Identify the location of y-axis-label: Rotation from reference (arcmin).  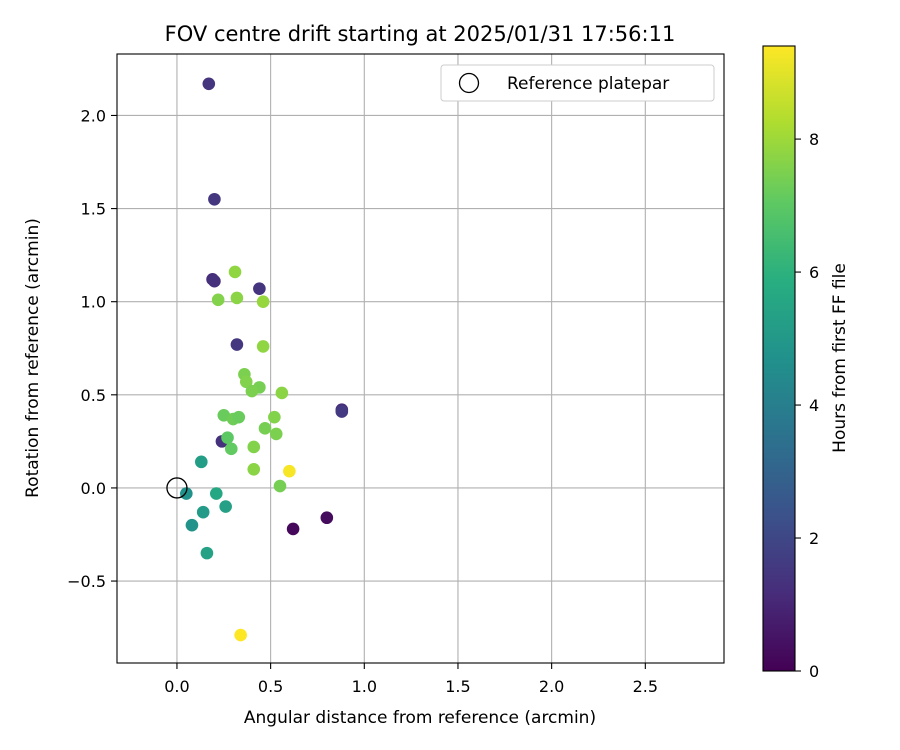
(33, 358).